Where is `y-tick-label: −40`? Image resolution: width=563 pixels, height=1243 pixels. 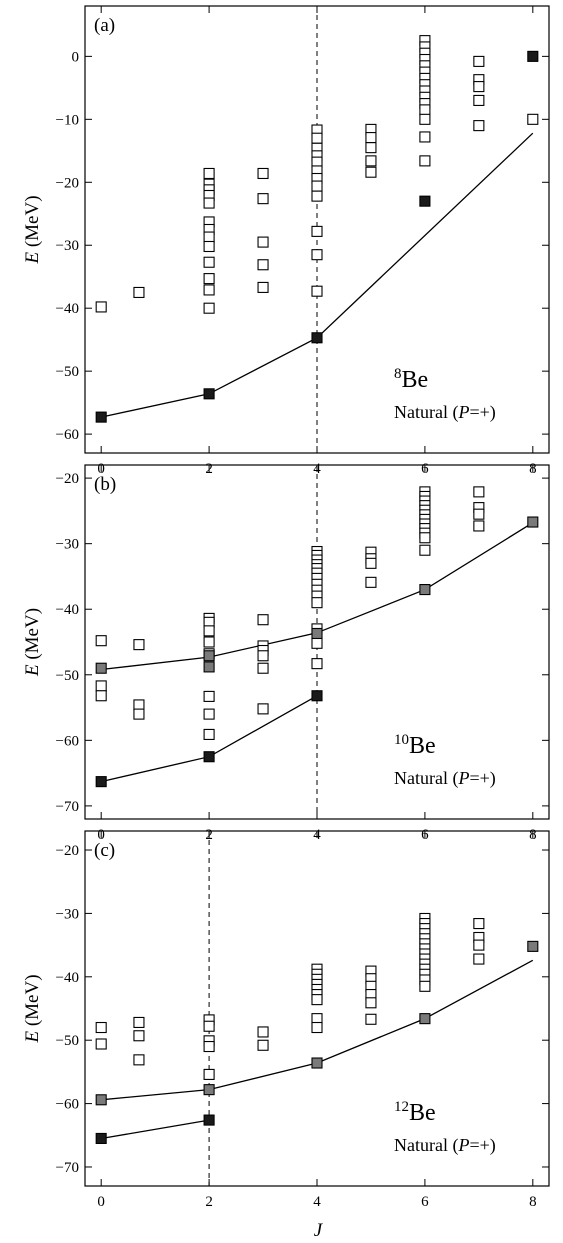 y-tick-label: −40 is located at coordinates (67, 978).